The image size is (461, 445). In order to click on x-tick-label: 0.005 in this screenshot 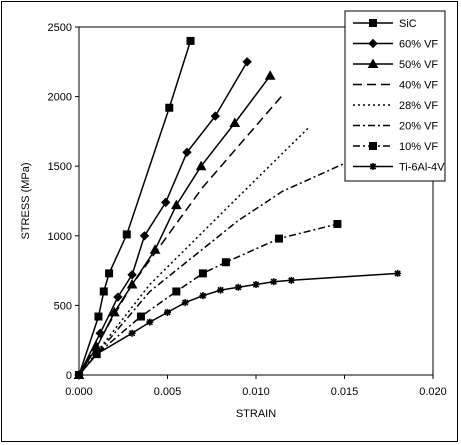, I will do `click(168, 392)`.